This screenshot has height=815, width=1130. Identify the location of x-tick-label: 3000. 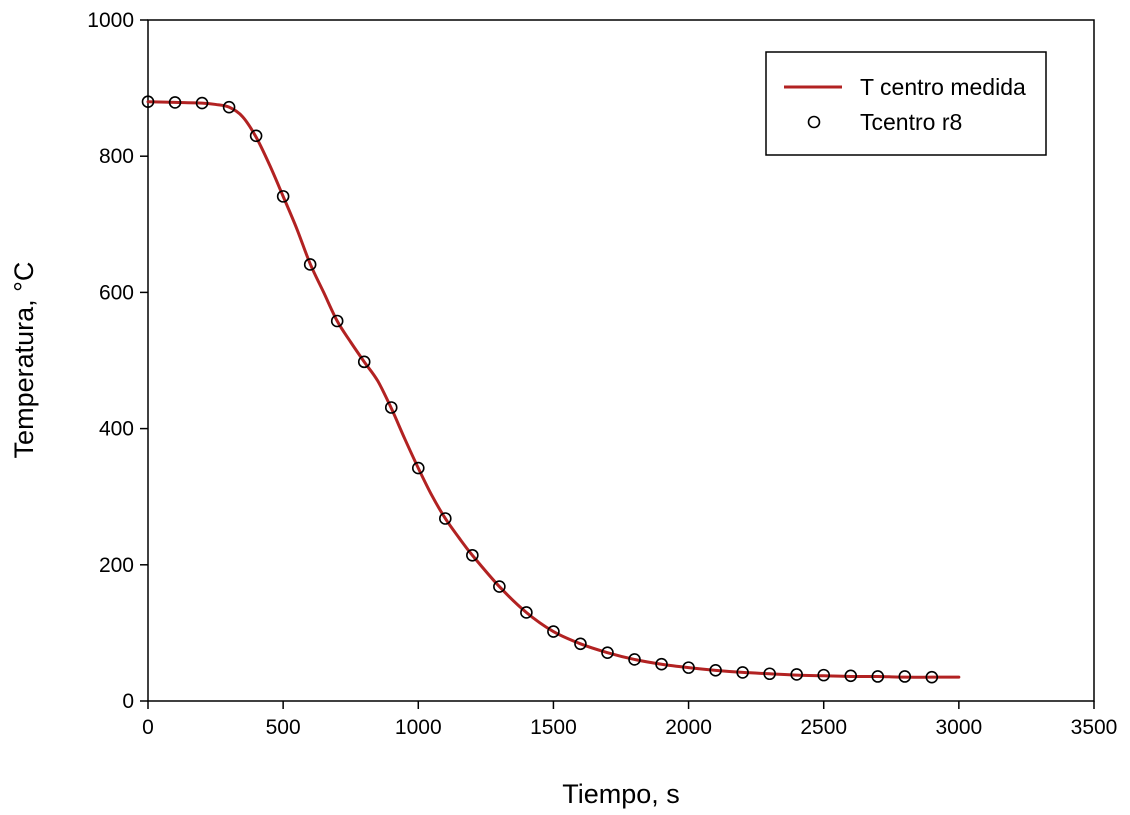
(958, 727).